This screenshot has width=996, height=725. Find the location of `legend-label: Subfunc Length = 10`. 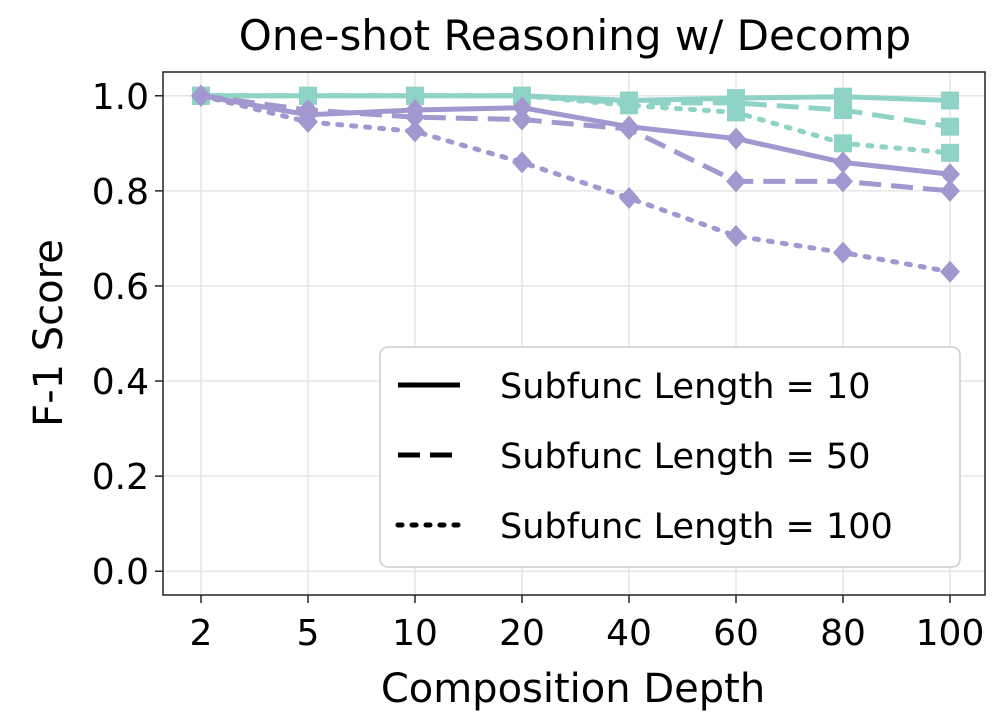

legend-label: Subfunc Length = 10 is located at coordinates (685, 387).